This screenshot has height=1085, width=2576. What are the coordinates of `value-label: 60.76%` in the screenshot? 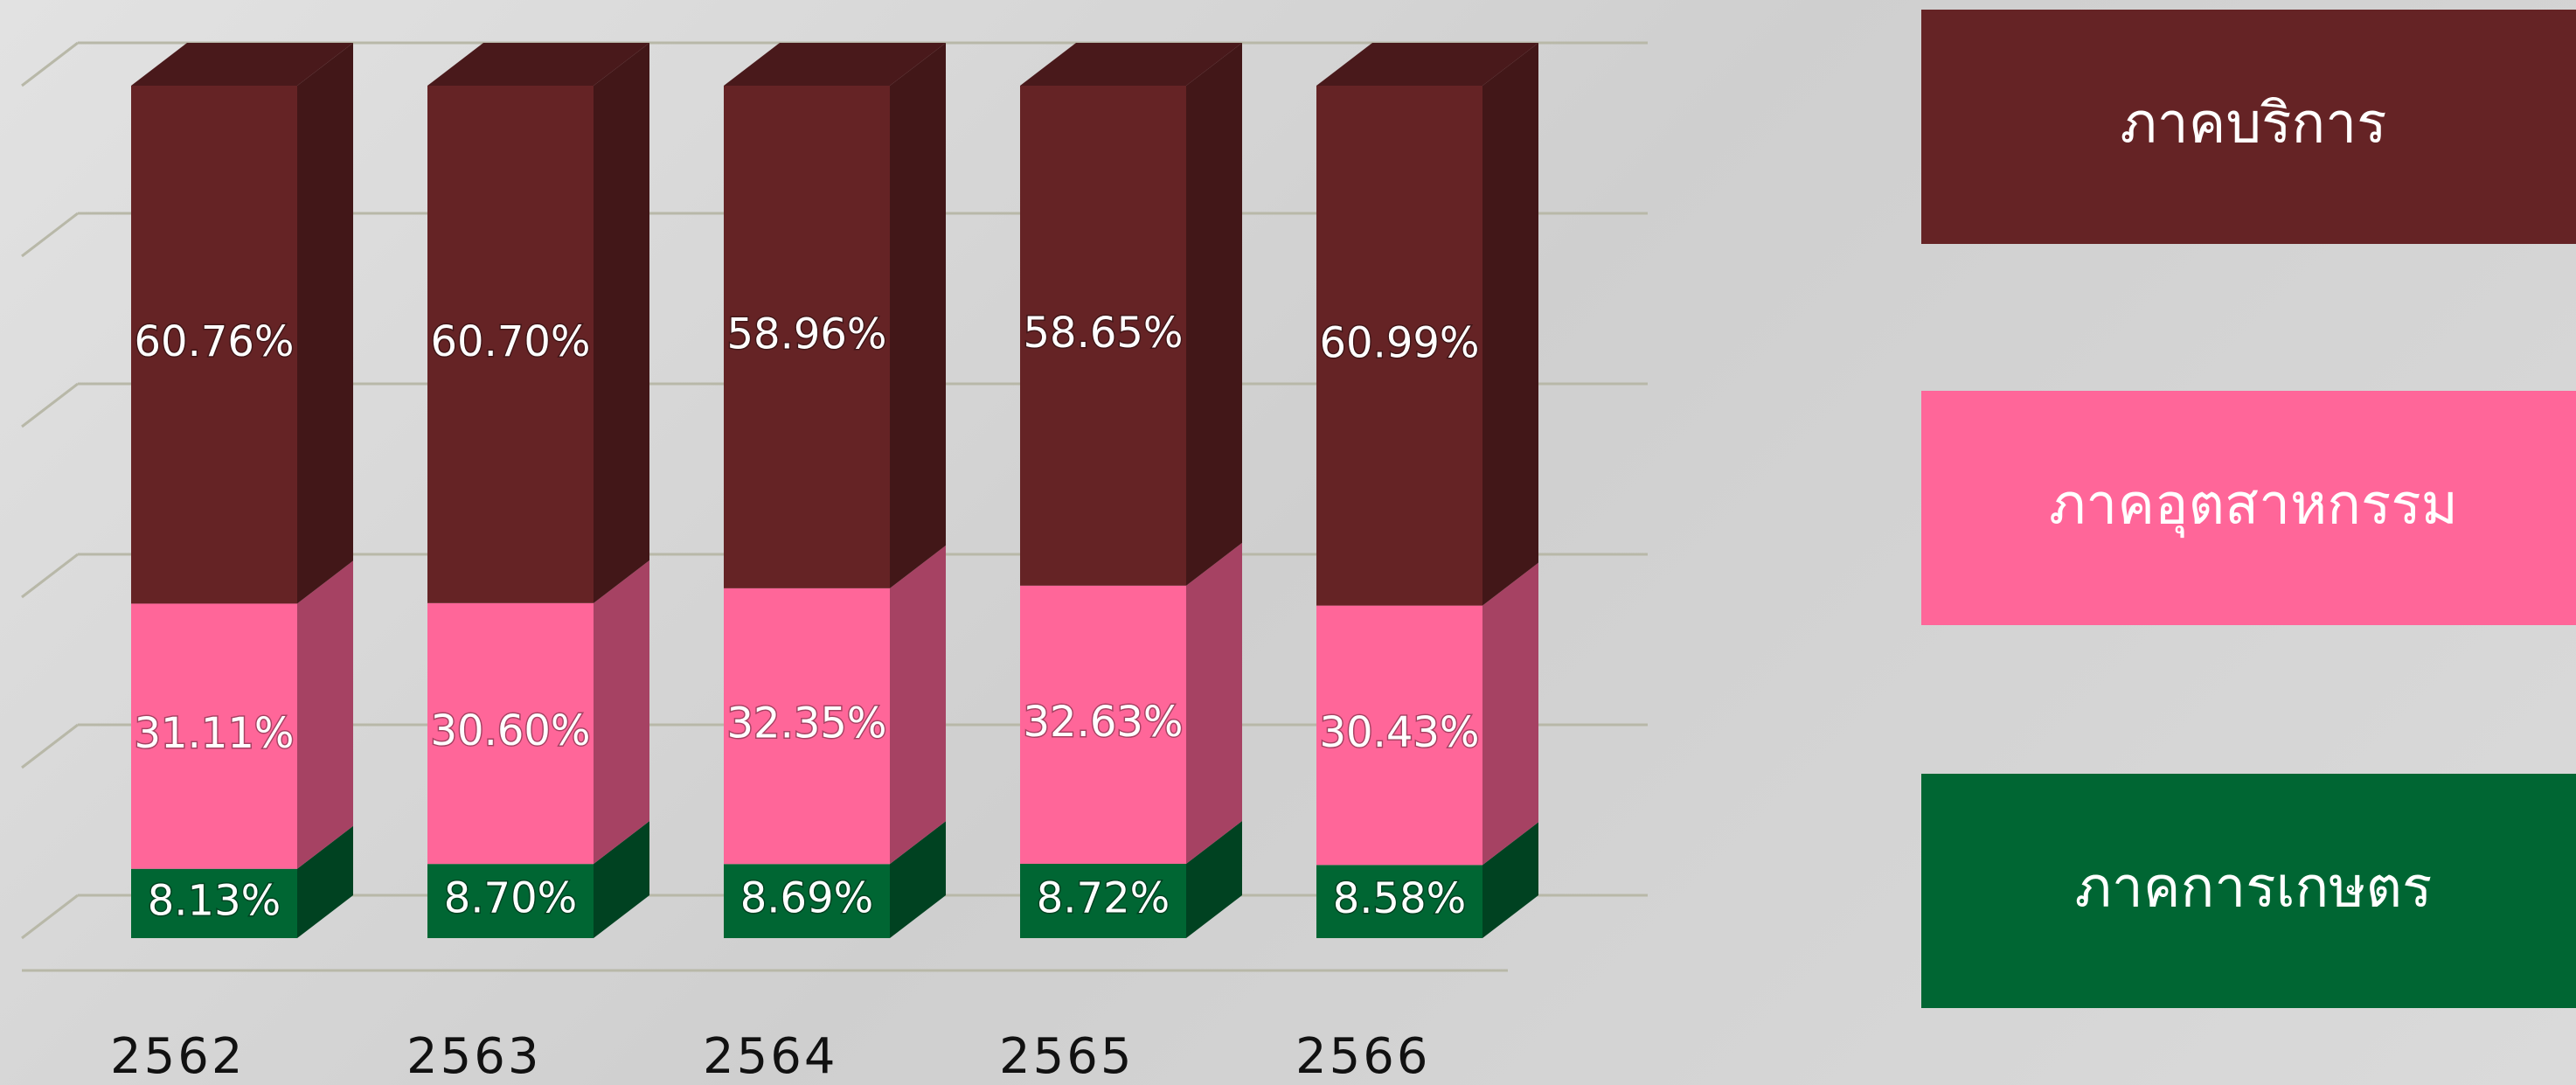 It's located at (214, 341).